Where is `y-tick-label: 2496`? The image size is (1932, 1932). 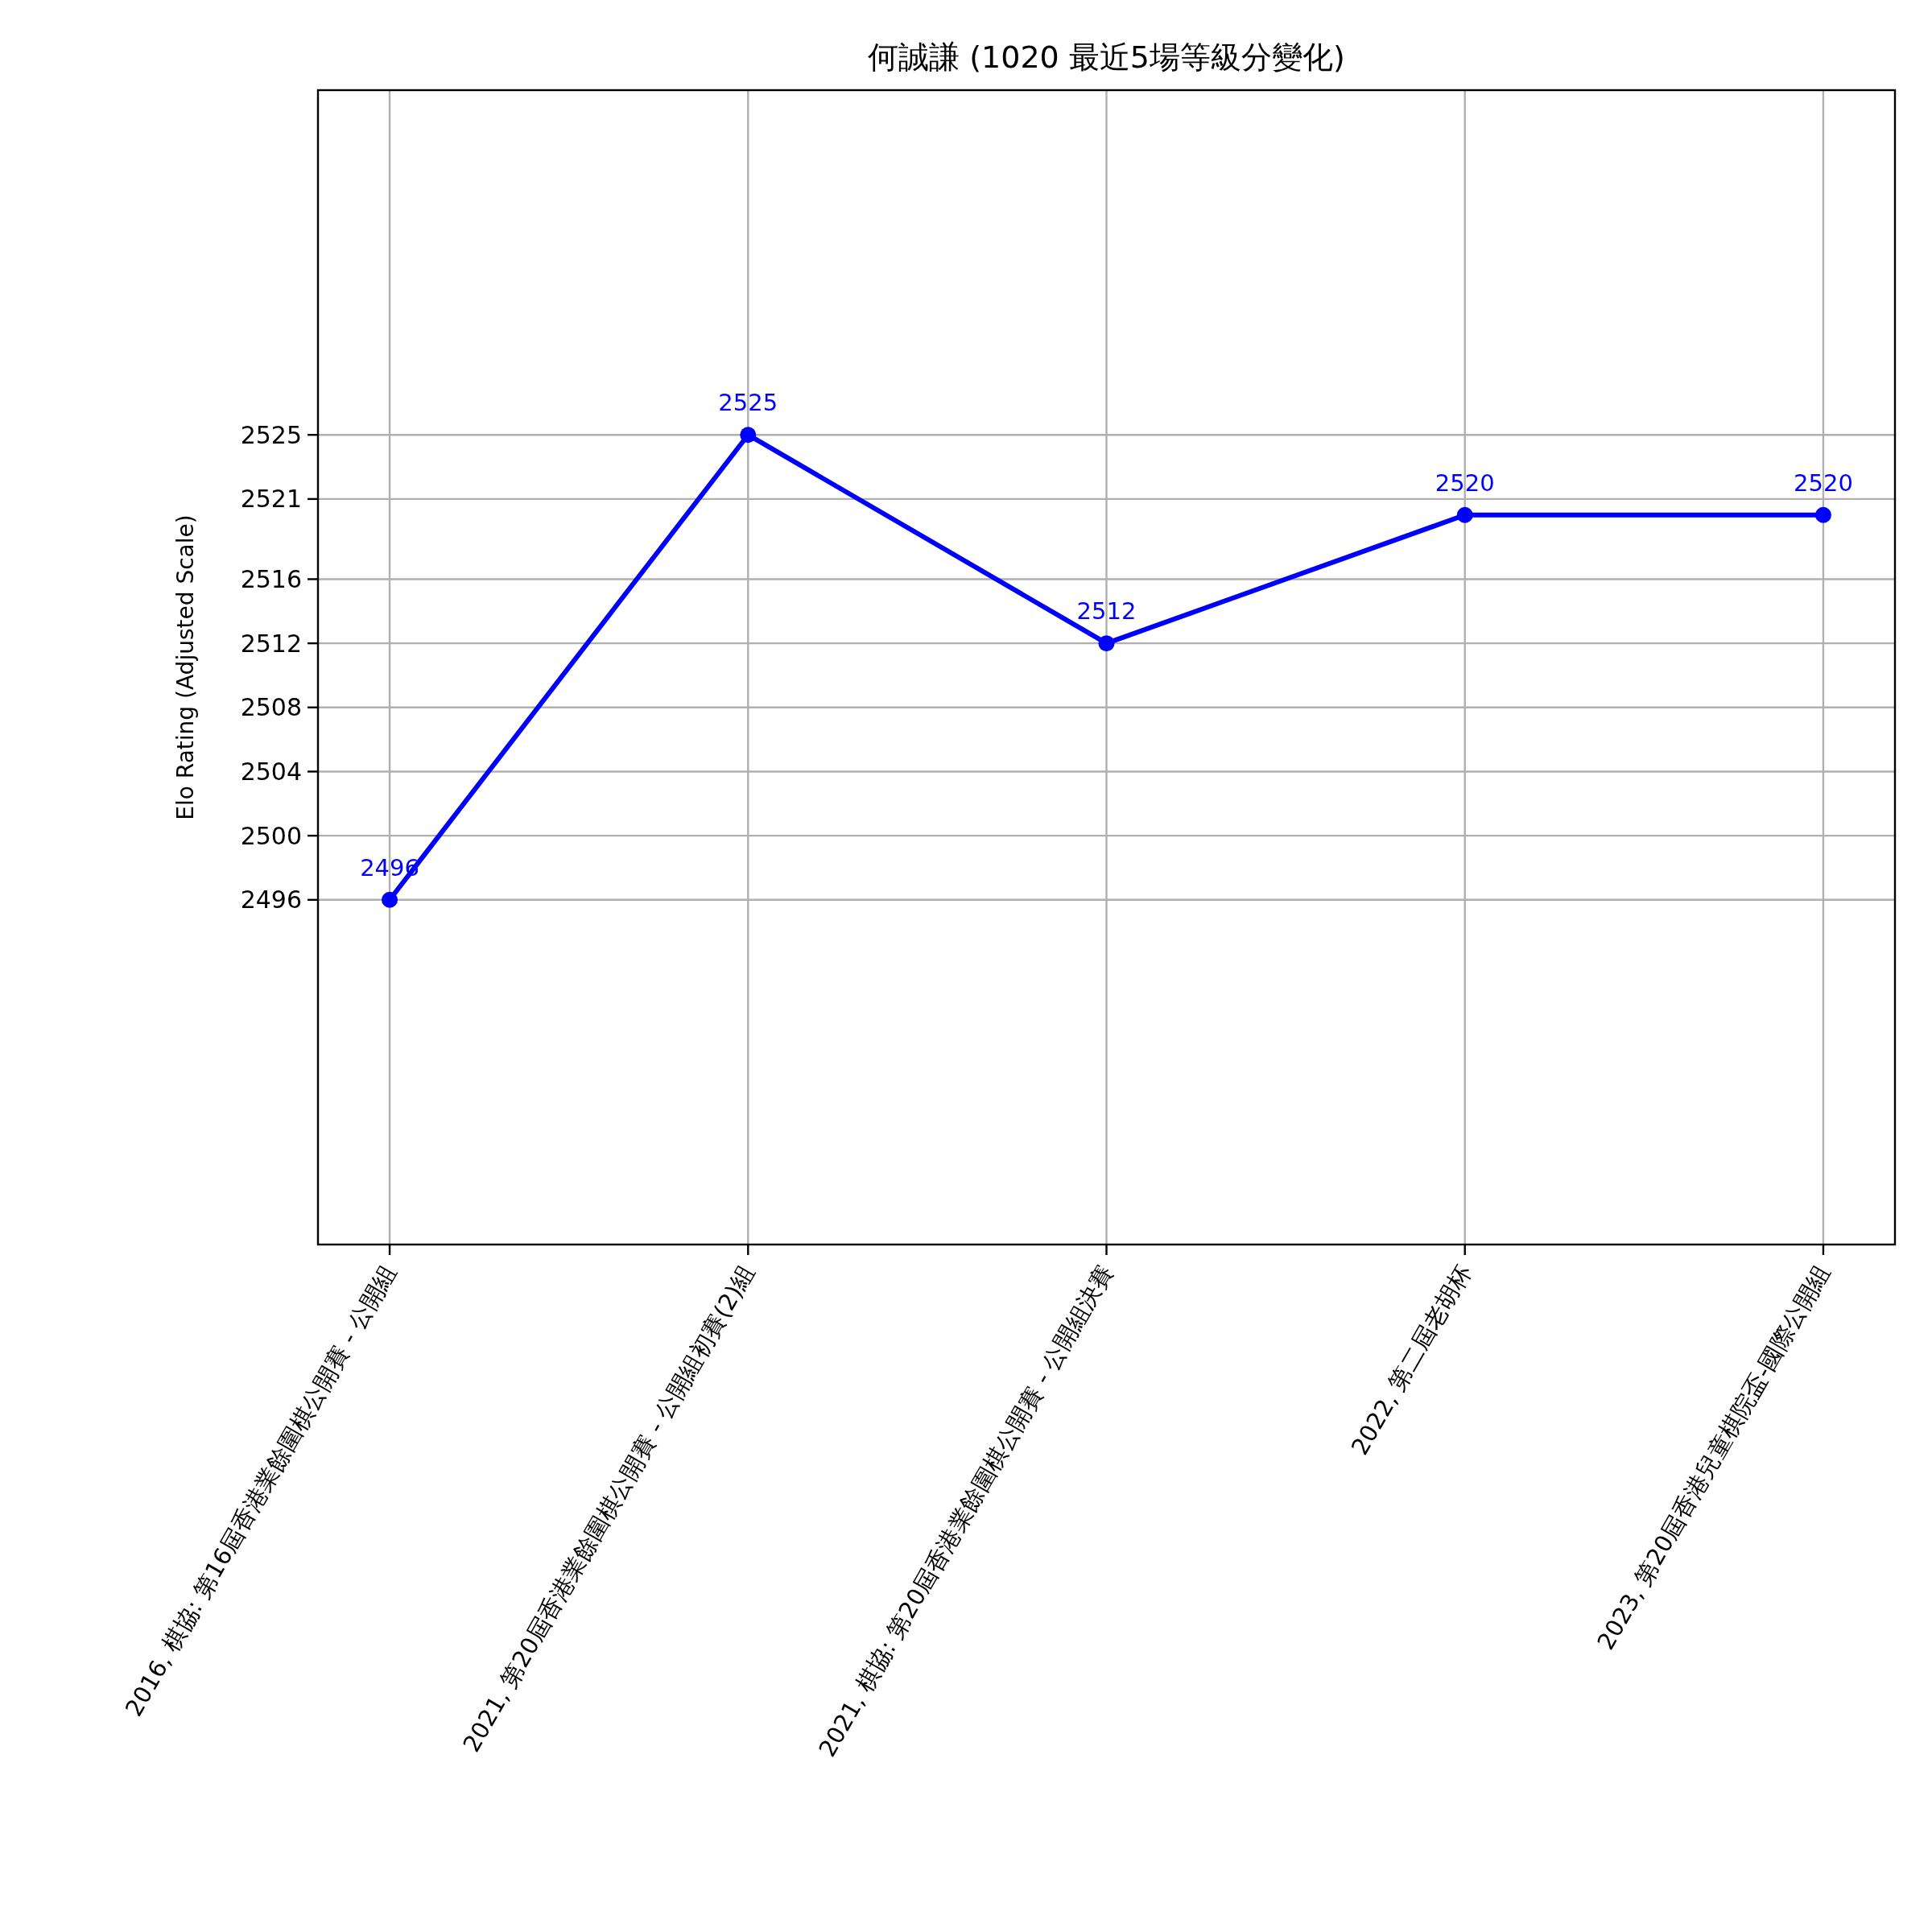 y-tick-label: 2496 is located at coordinates (271, 900).